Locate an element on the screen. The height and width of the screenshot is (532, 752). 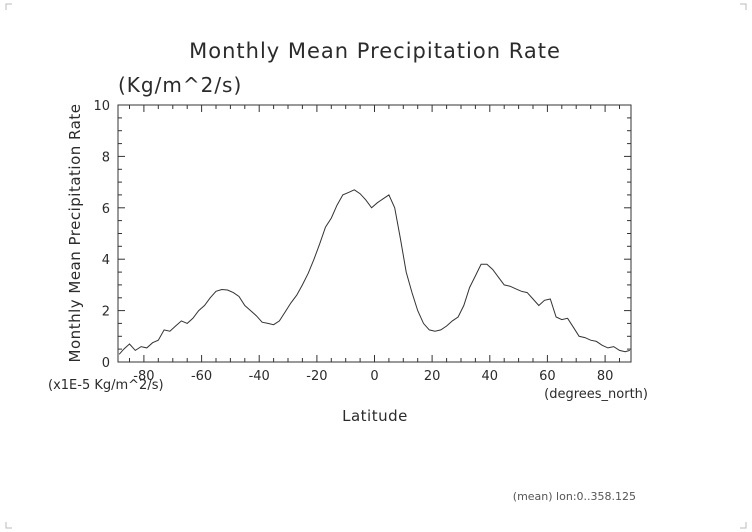
x-tick-label: -80 is located at coordinates (143, 376).